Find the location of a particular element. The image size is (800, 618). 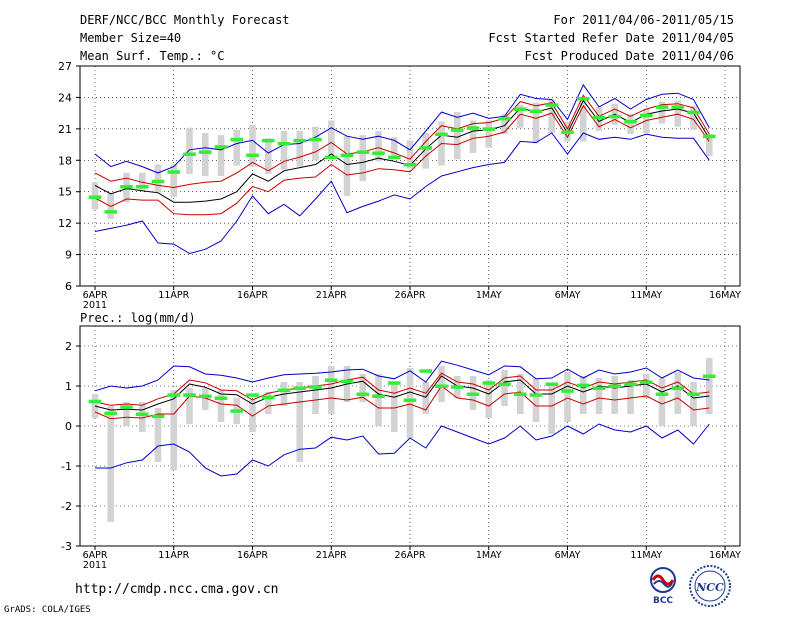

temp-series-ensemble-mean is located at coordinates (402, 151).